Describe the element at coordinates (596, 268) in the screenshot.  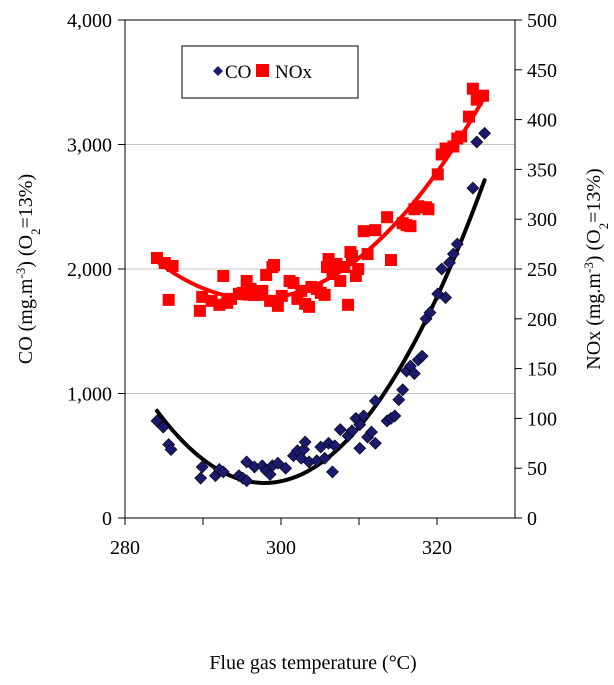
I see `y-axis-right-title: NOx (mg.m-3) (O2=13%)` at that location.